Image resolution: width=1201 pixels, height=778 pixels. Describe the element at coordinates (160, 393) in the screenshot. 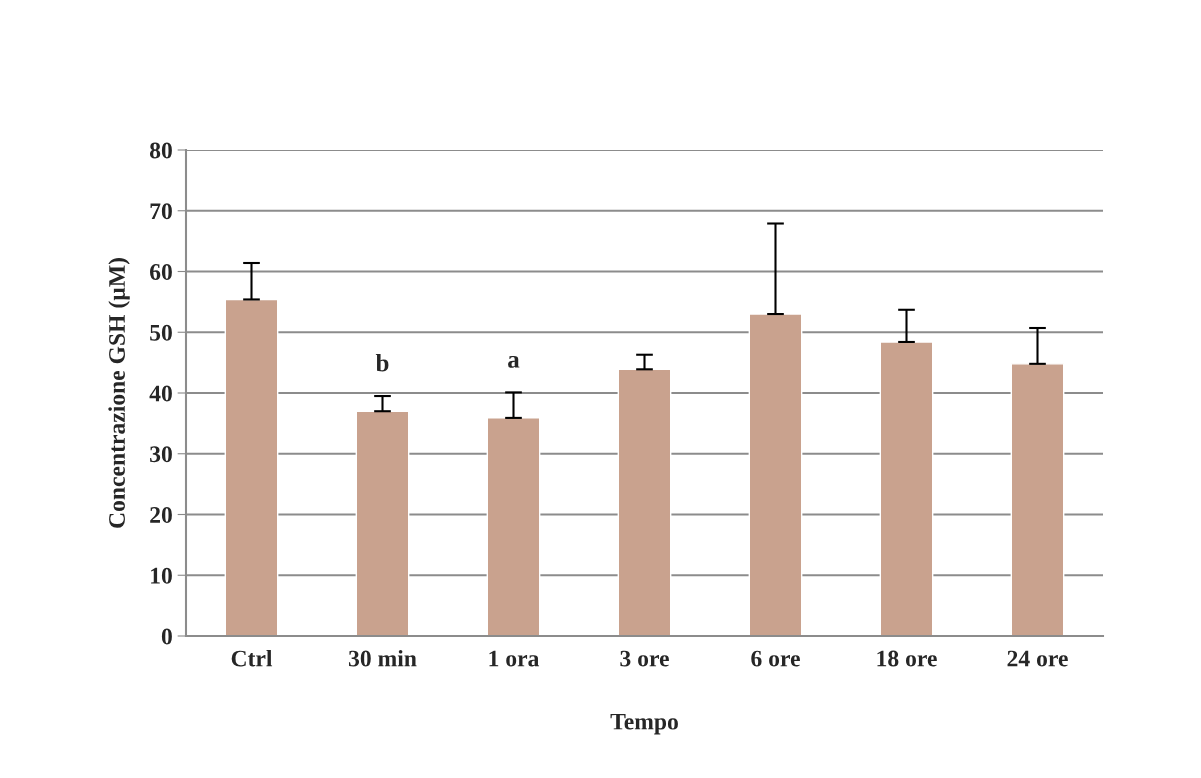

I see `y-tick-label: 40` at that location.